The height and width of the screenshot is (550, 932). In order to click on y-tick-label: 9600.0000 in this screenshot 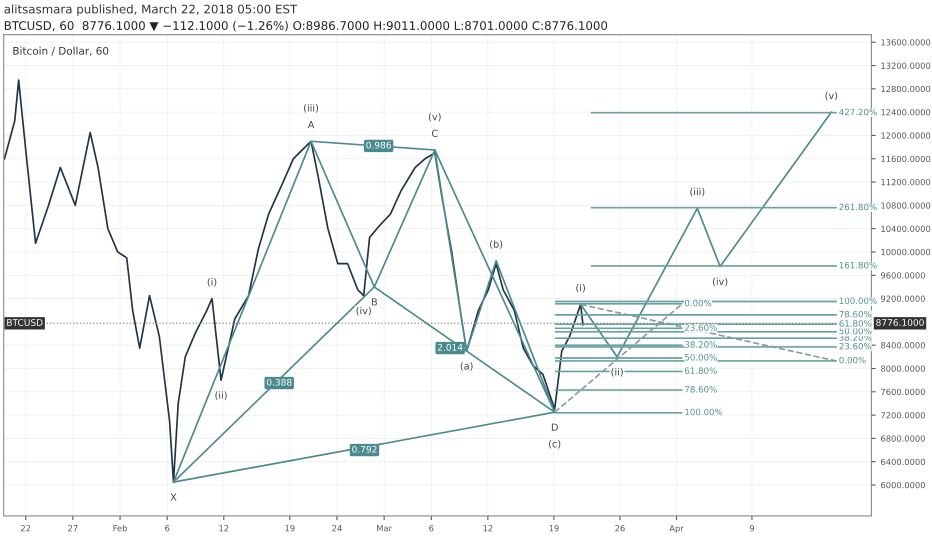, I will do `click(902, 275)`.